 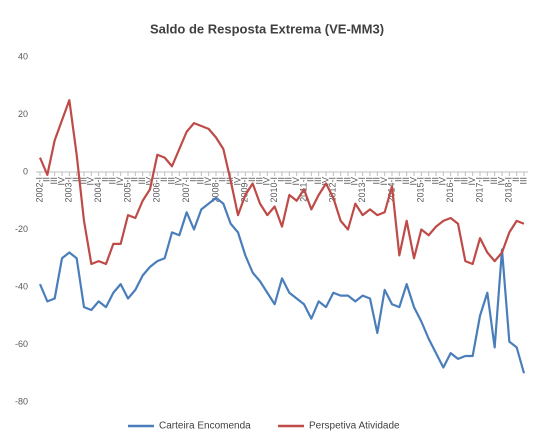 I want to click on x-tick-label: 2018-I, so click(x=509, y=190).